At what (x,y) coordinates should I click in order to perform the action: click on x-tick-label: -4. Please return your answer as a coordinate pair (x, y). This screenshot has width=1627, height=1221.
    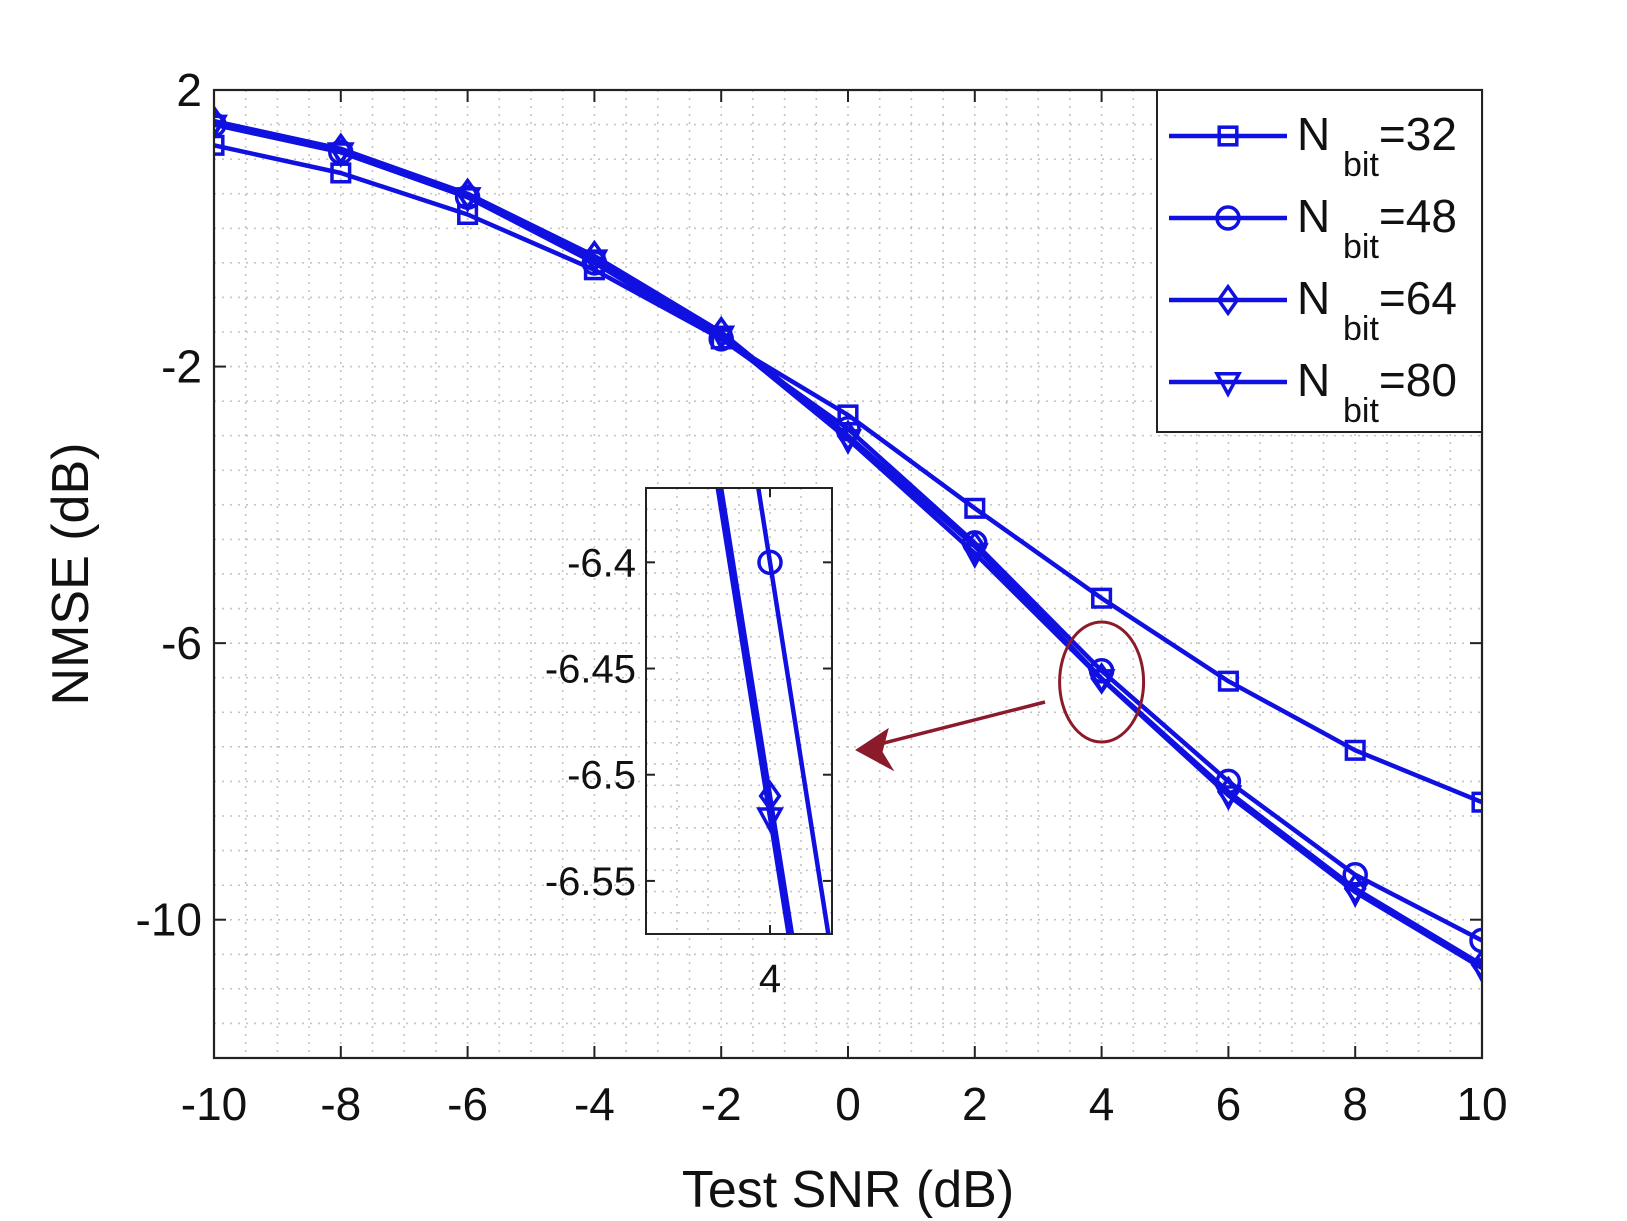
    Looking at the image, I should click on (594, 1104).